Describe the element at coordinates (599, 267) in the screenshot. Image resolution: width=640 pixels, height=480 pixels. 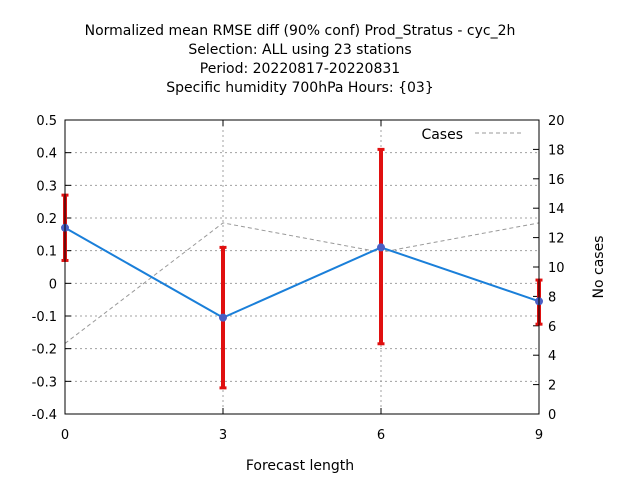
I see `y2-axis-label: No cases` at that location.